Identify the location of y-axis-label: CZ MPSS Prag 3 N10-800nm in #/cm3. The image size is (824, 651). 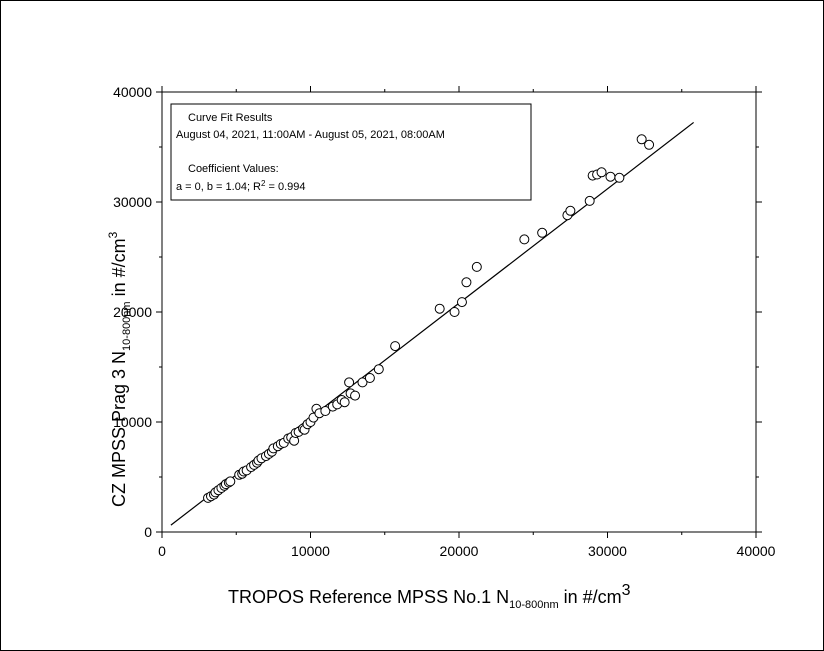
(119, 369).